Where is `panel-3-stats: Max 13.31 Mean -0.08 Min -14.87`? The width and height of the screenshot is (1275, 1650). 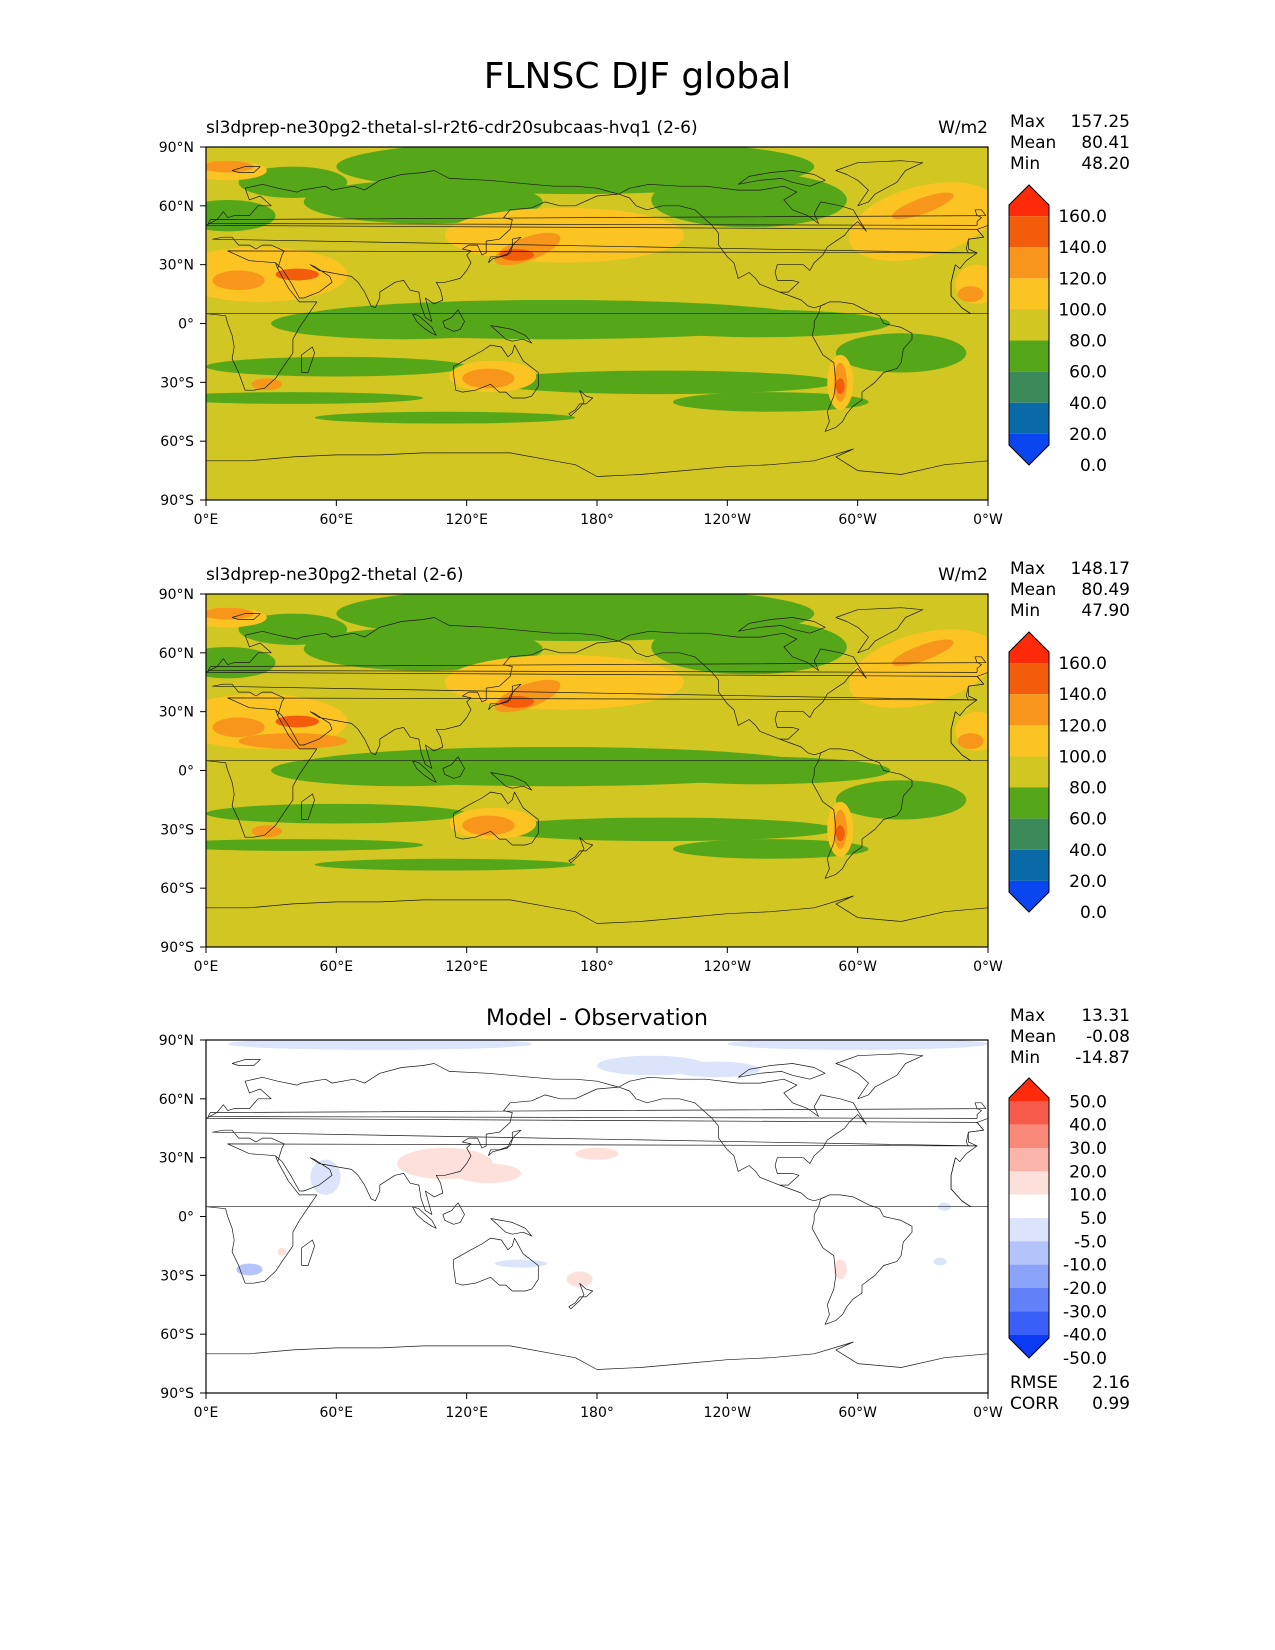 panel-3-stats: Max 13.31 Mean -0.08 Min -14.87 is located at coordinates (1070, 1039).